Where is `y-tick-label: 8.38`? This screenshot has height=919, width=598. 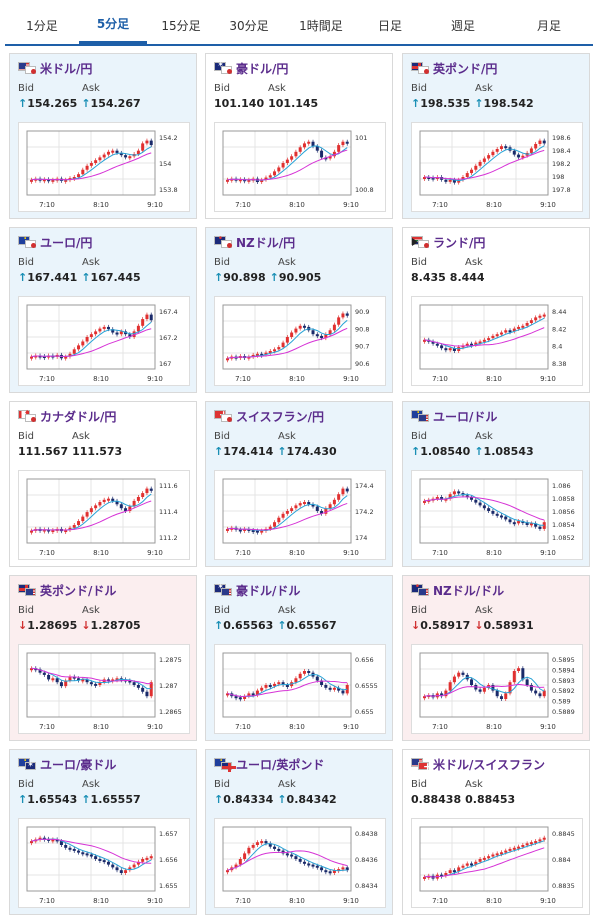 y-tick-label: 8.38 is located at coordinates (559, 364).